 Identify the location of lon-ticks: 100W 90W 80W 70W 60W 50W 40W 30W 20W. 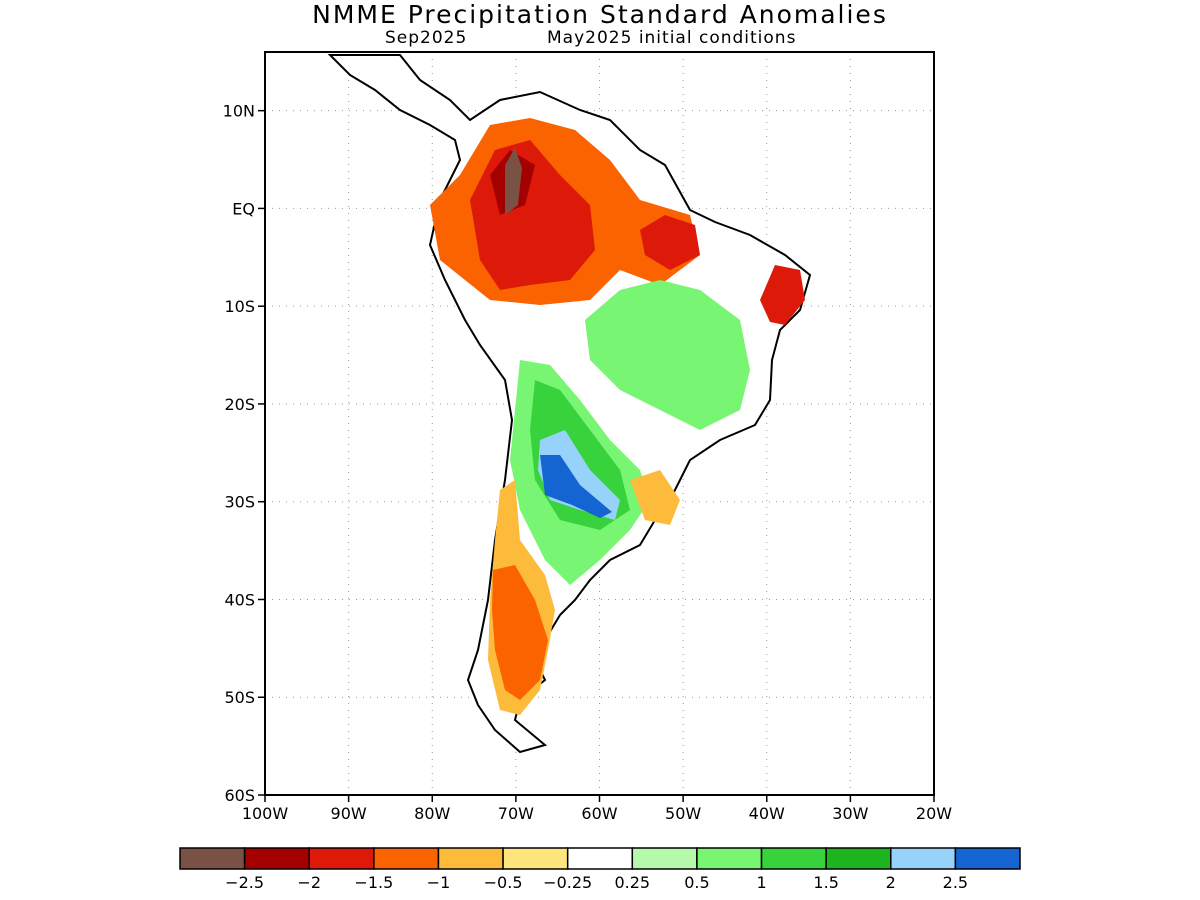
(597, 809).